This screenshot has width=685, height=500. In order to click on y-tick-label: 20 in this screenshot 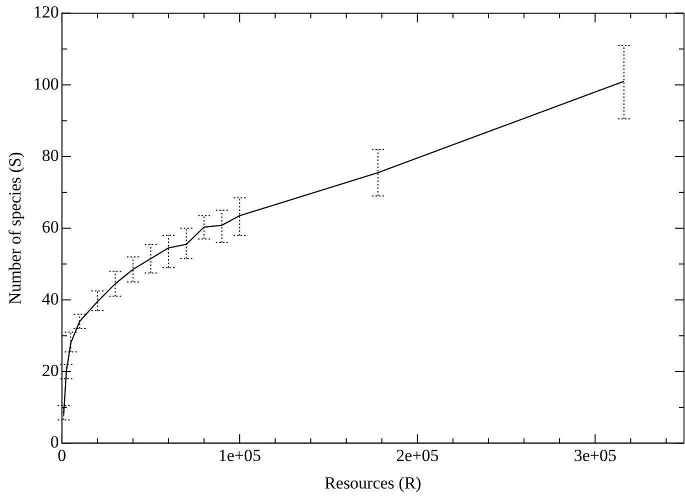, I will do `click(50, 370)`.